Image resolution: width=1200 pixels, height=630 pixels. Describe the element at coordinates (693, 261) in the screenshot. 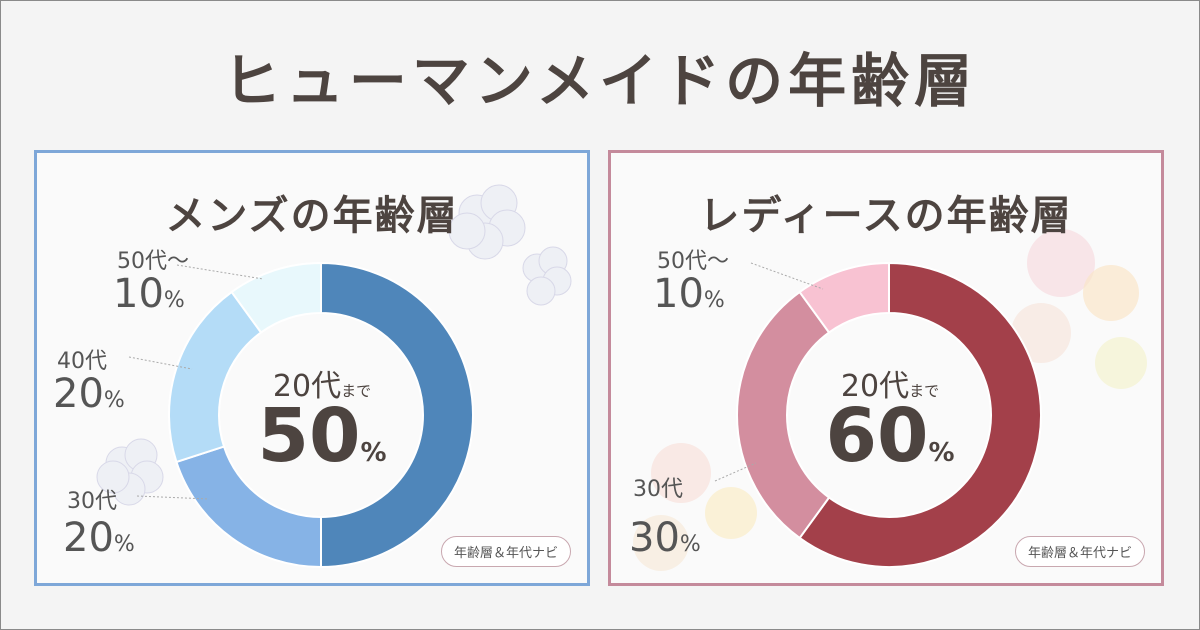

I see `women-label-50s-age: 50代～` at that location.